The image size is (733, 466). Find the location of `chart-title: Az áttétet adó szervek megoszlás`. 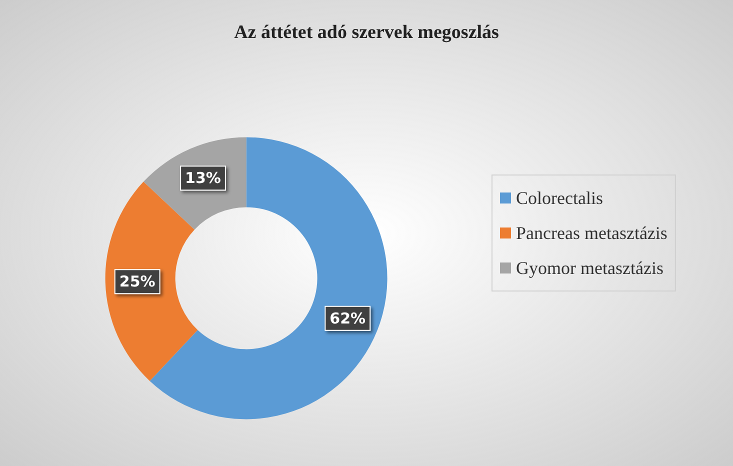

chart-title: Az áttétet adó szervek megoszlás is located at coordinates (366, 32).